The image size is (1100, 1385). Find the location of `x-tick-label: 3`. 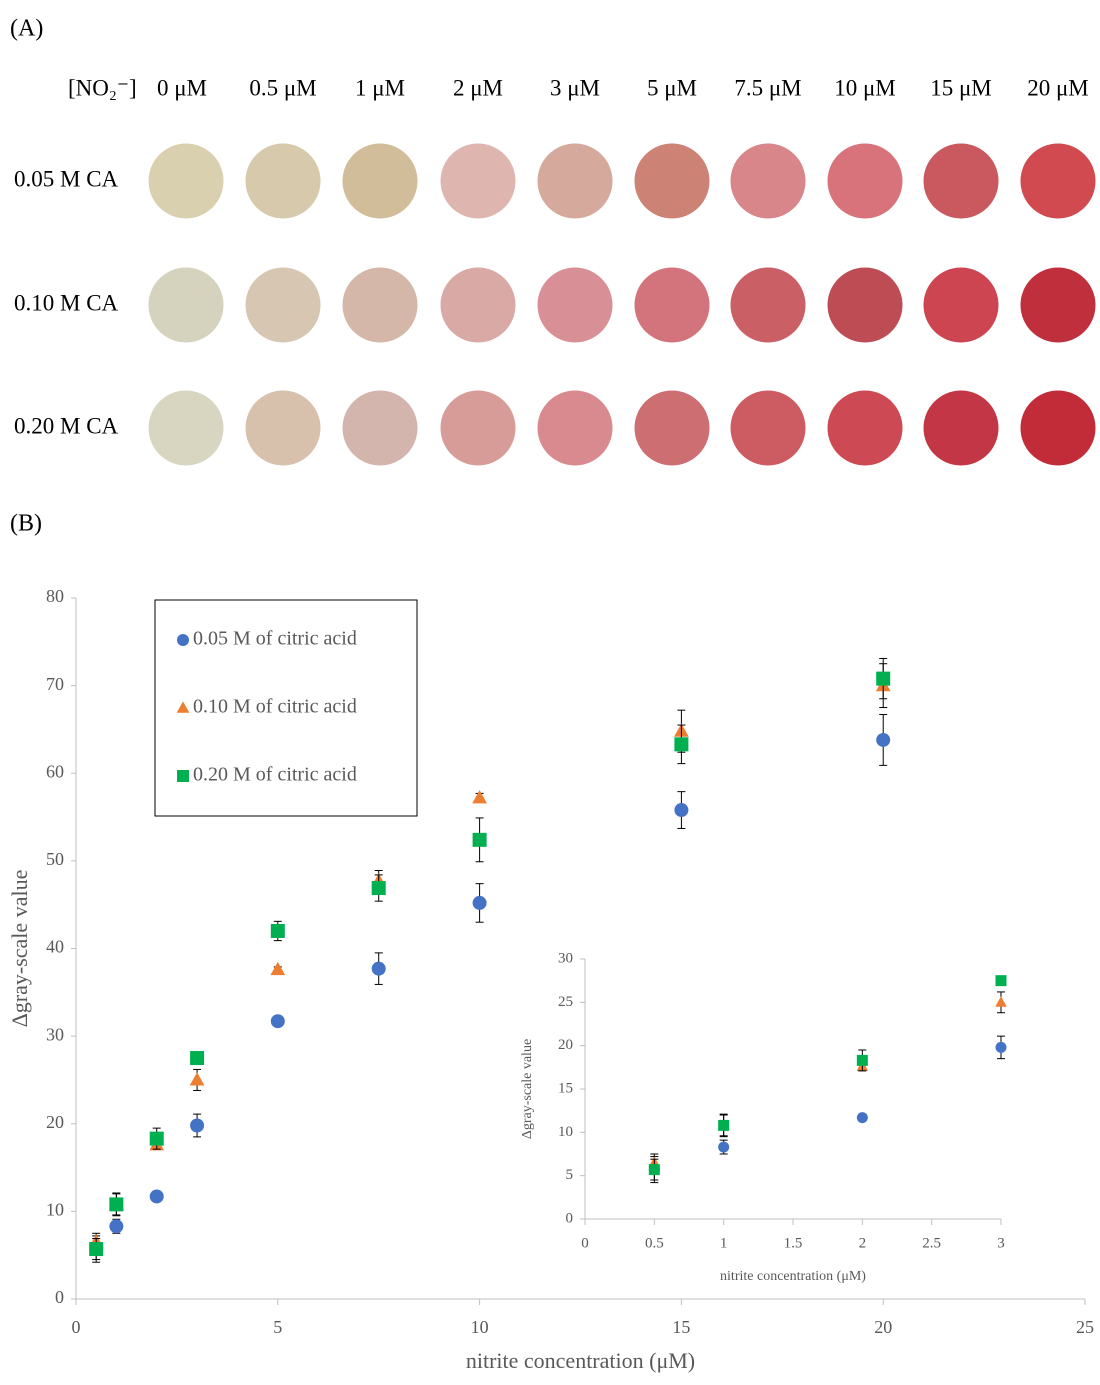

x-tick-label: 3 is located at coordinates (1001, 1243).